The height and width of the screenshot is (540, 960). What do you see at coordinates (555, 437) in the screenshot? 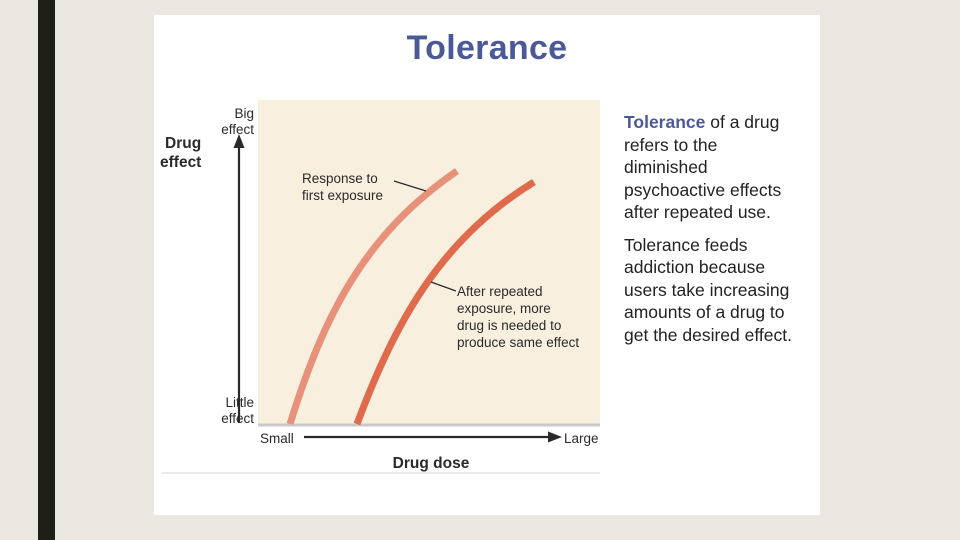
I see `x-axis-arrowhead` at bounding box center [555, 437].